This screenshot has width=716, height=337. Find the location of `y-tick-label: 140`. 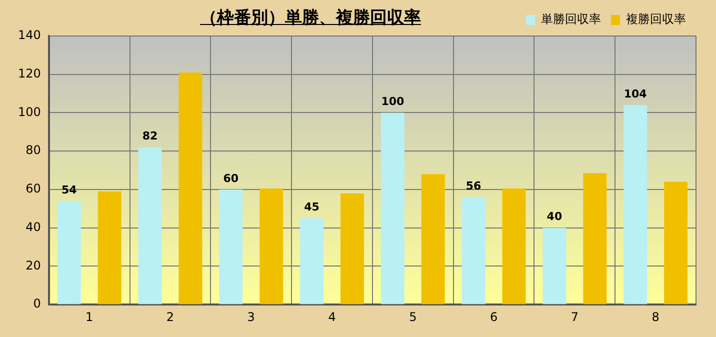

y-tick-label: 140 is located at coordinates (29, 35).